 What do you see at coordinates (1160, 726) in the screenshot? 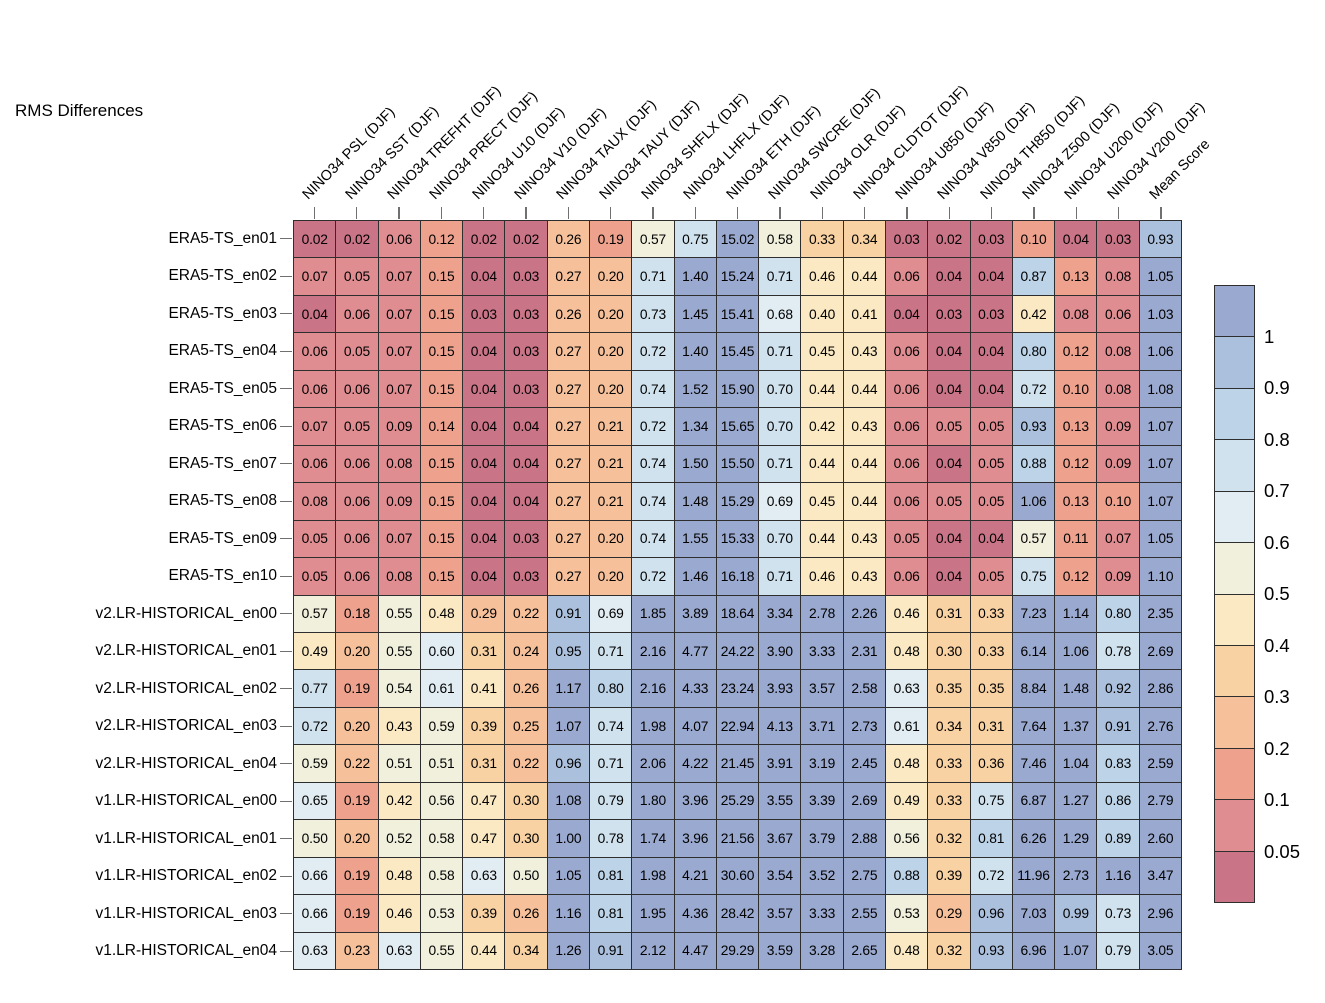
I see `heatmap-cell: 2.76` at bounding box center [1160, 726].